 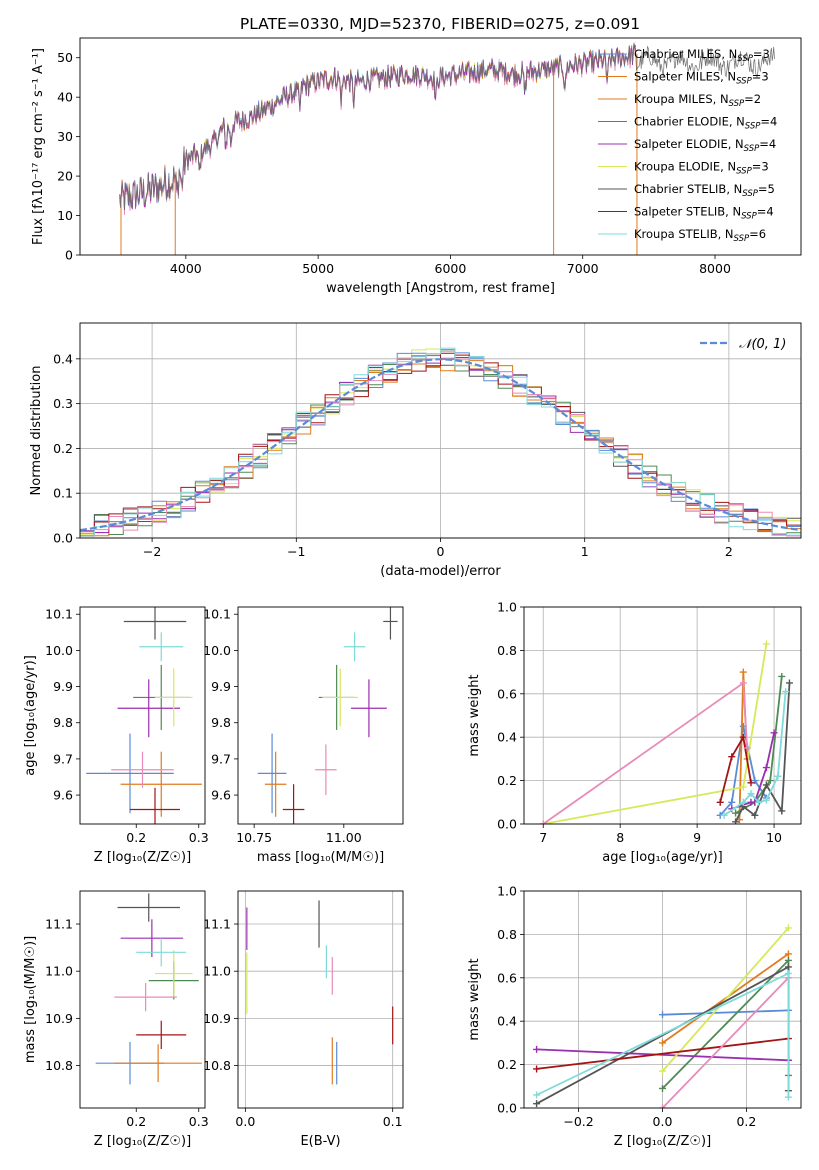 I want to click on spectrum-x-label: wavelength [Angstrom, rest frame], so click(x=440, y=288).